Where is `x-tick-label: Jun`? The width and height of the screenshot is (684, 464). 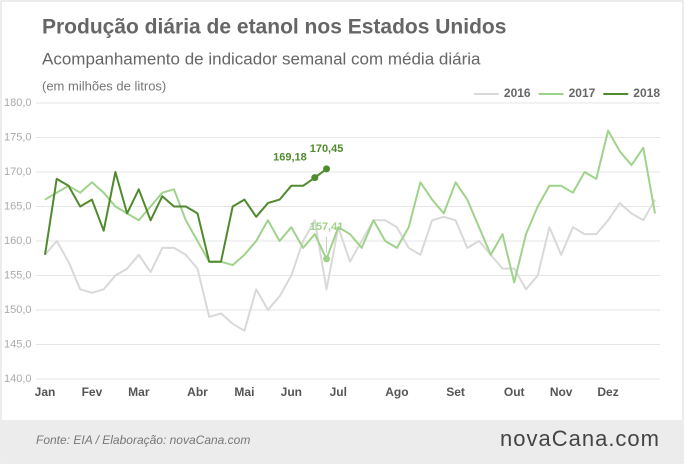
x-tick-label: Jun is located at coordinates (291, 392).